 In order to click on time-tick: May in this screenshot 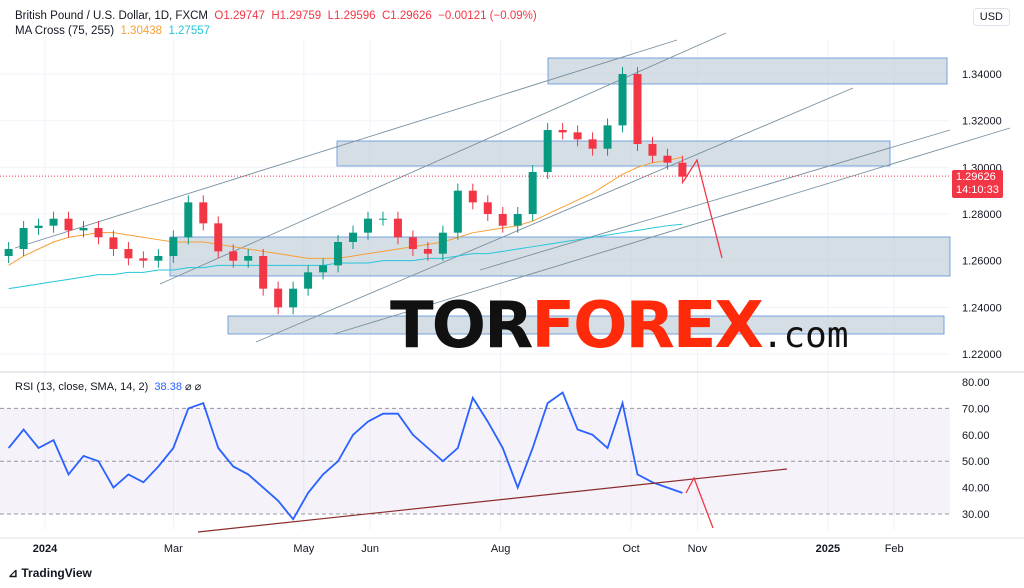, I will do `click(303, 549)`.